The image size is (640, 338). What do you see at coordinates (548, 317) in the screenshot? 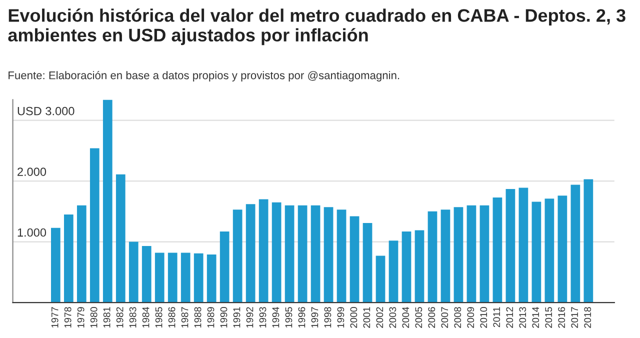
I see `x-tick-label: 2015` at bounding box center [548, 317].